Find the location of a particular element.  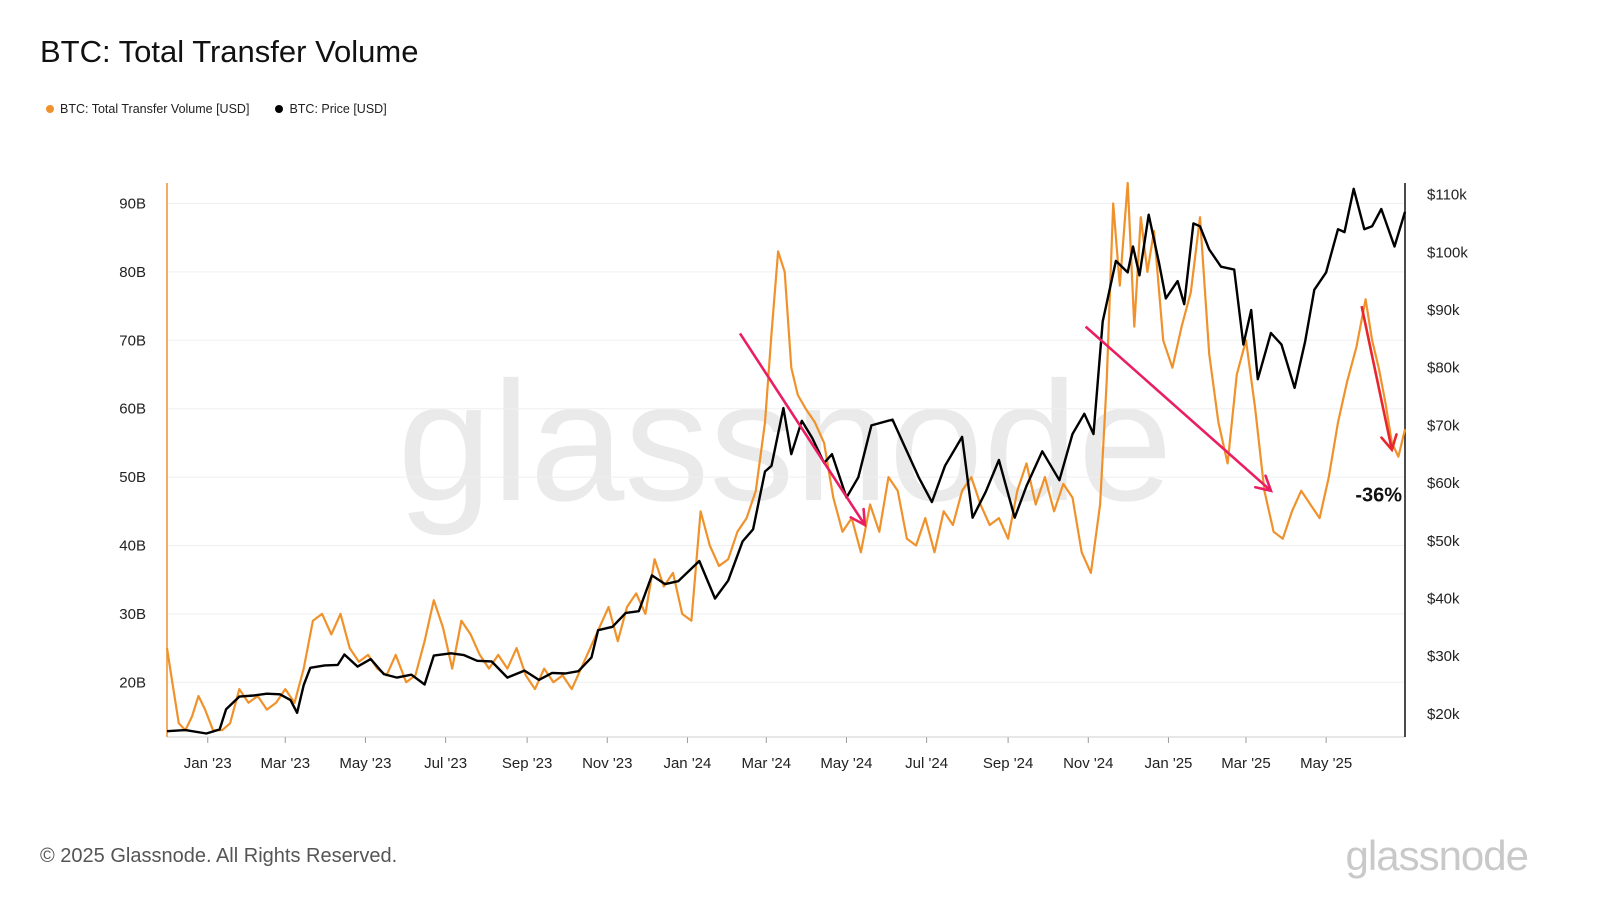

right-axis-tick-label: $60k is located at coordinates (1443, 483).